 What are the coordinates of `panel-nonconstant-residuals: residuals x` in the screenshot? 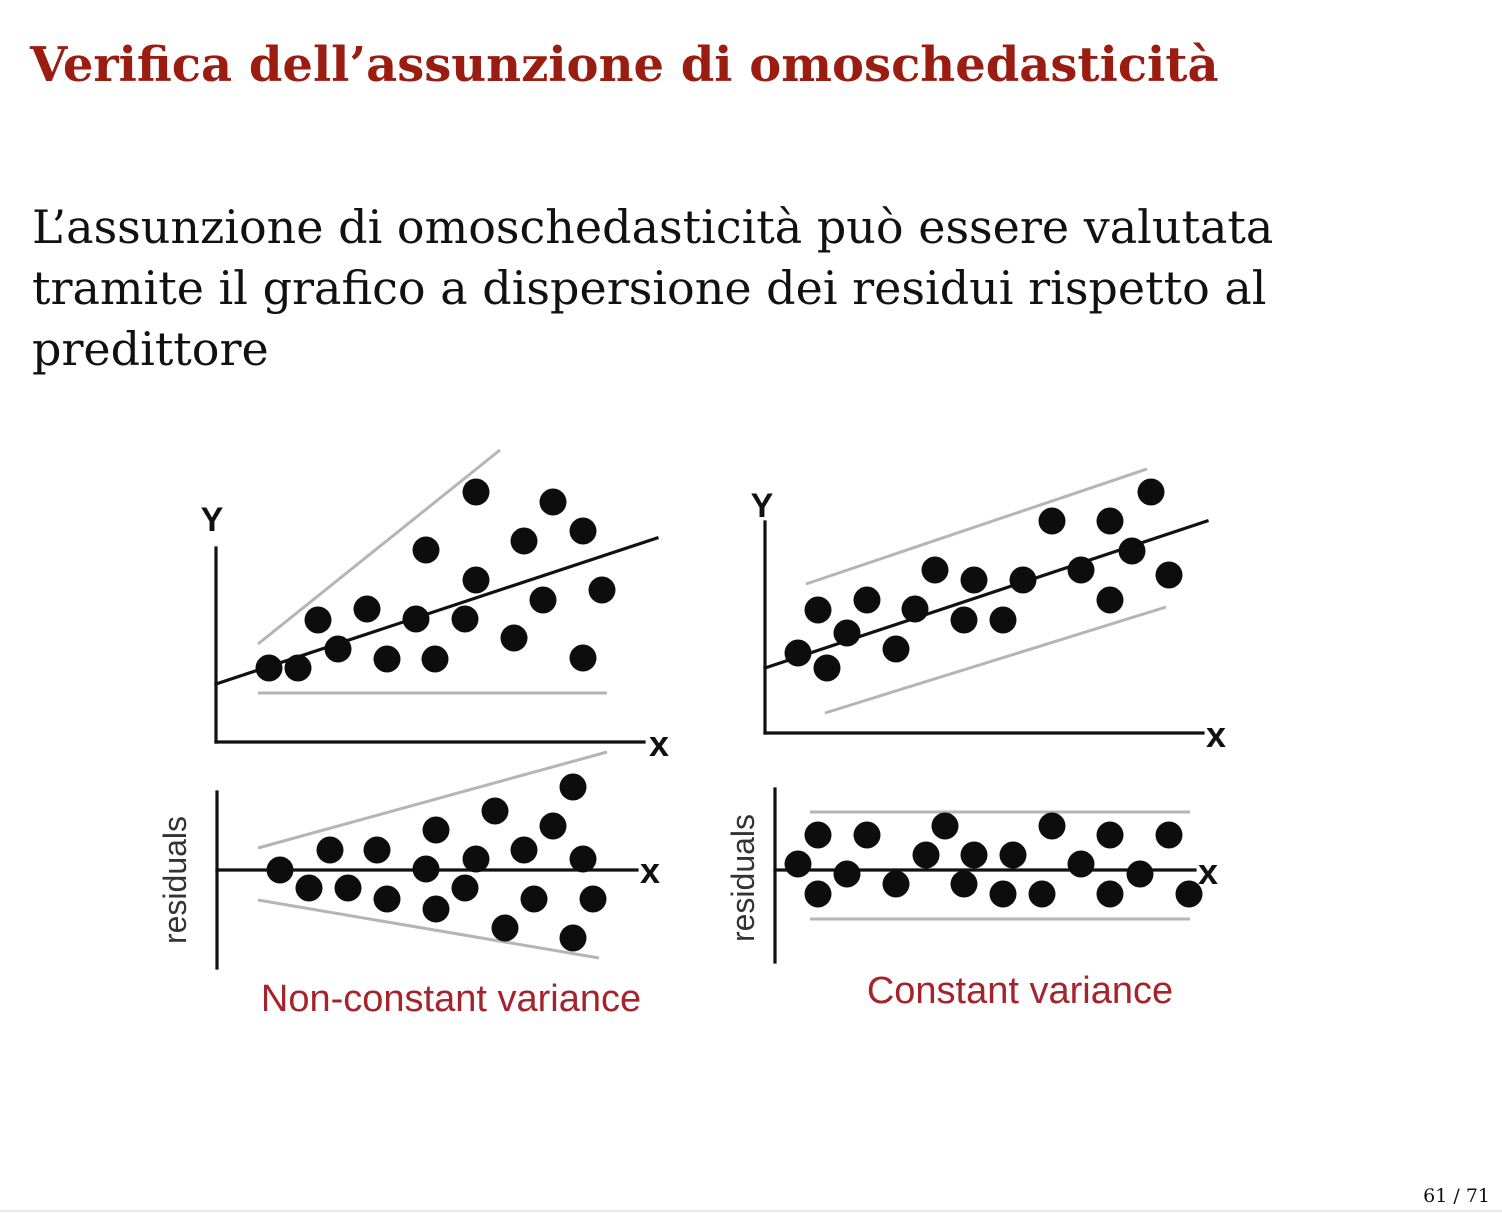 It's located at (408, 860).